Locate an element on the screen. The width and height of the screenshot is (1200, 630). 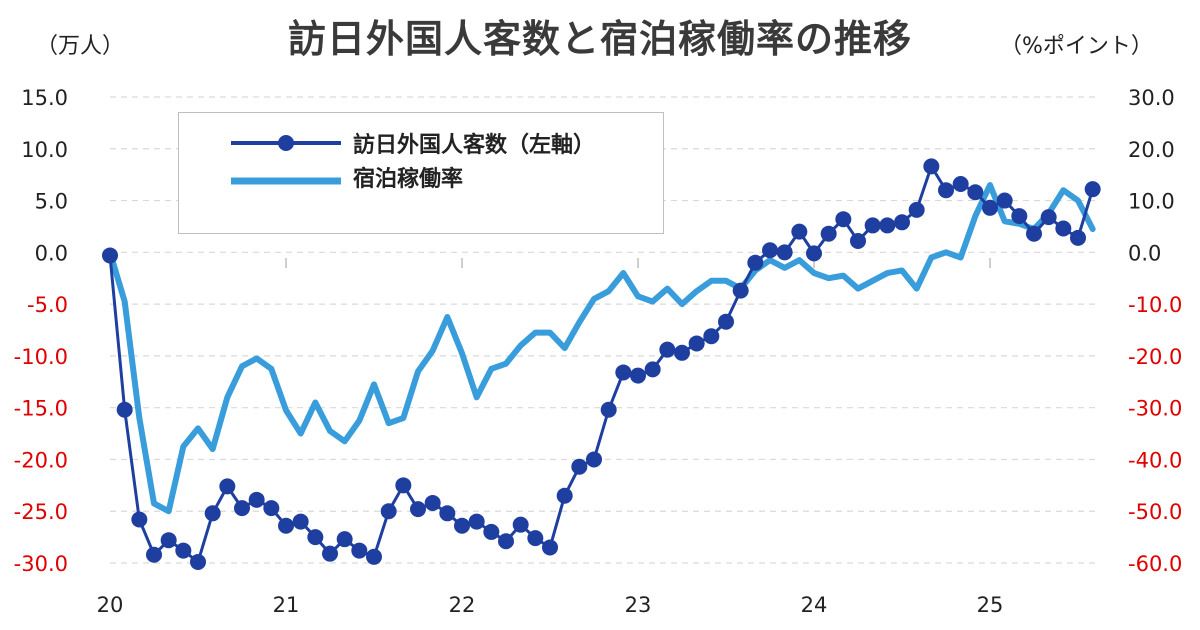
legend-label-occupancy: 宿泊稼働率 is located at coordinates (408, 179).